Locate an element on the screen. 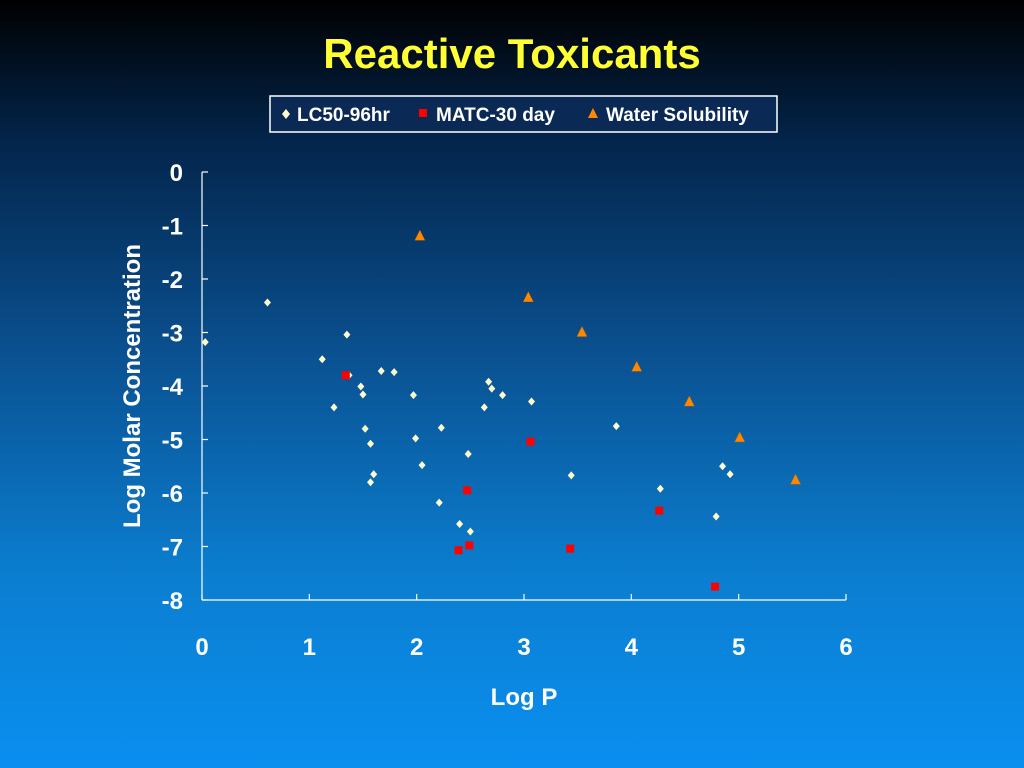 This screenshot has height=768, width=1024. legend-label-lc50: LC50-96hr is located at coordinates (344, 115).